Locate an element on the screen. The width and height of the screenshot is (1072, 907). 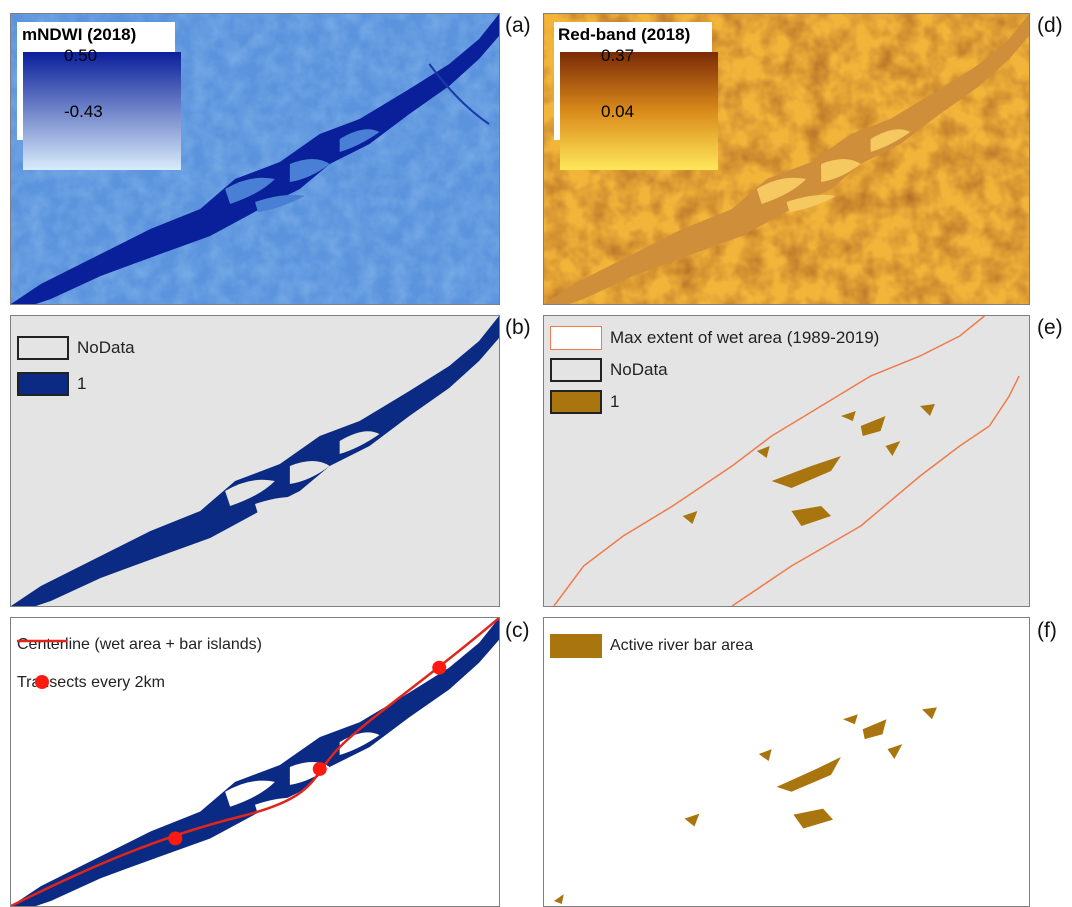
legend-b-nodata-label: NoData is located at coordinates (106, 347).